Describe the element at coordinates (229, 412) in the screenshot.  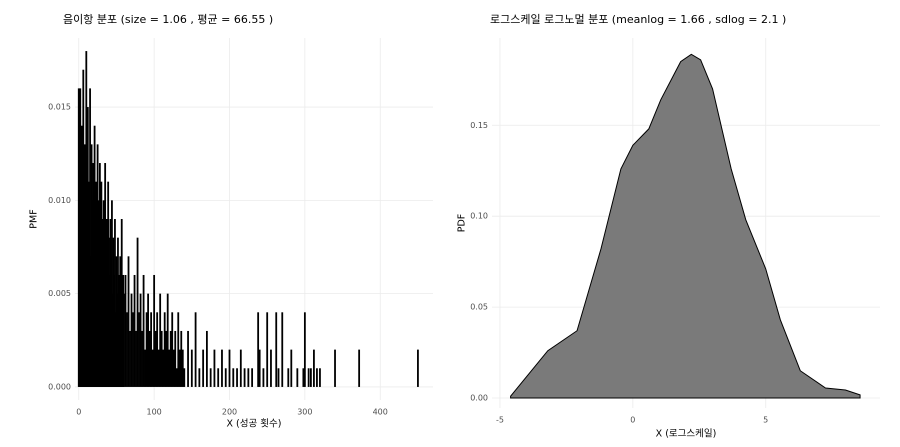
I see `x-tick-label: 200` at that location.